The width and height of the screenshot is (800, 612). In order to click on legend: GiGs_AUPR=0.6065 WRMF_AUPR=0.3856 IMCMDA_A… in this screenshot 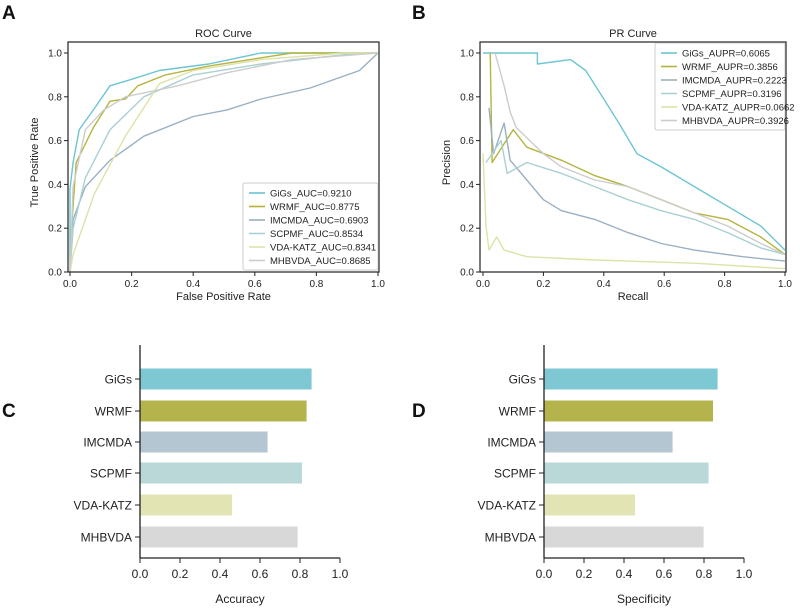, I will do `click(724, 86)`.